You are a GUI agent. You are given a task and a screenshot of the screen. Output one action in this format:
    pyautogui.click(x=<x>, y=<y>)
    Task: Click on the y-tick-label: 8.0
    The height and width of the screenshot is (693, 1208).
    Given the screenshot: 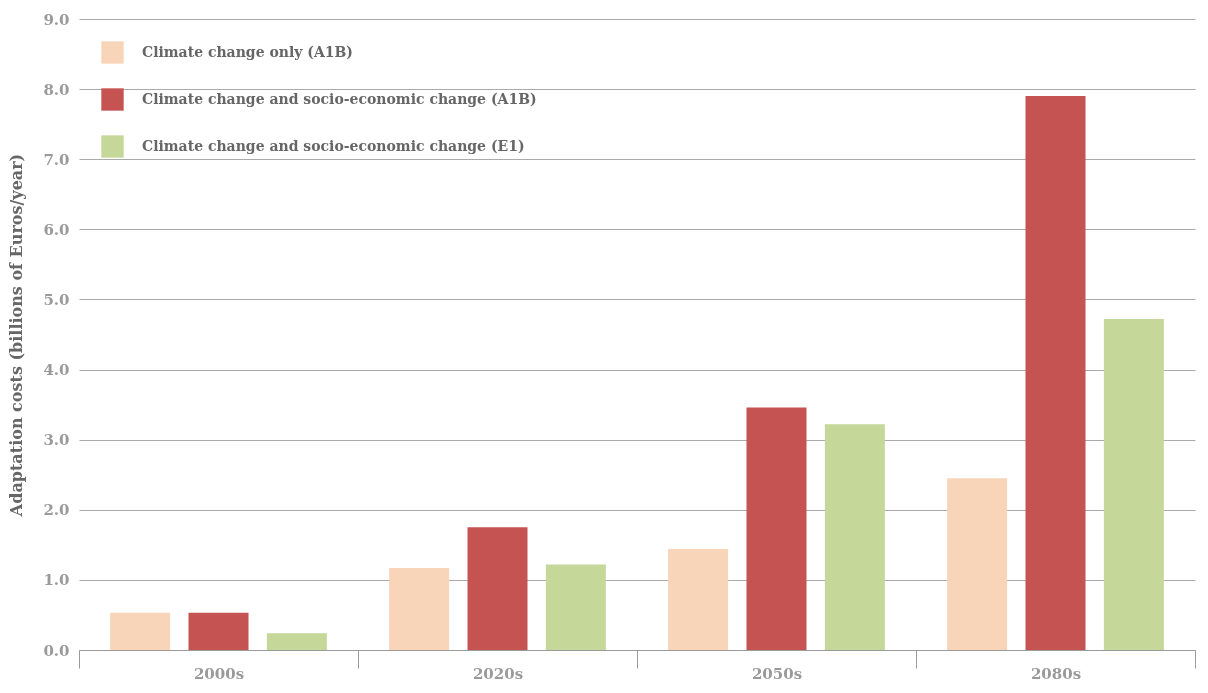 What is the action you would take?
    pyautogui.click(x=56, y=89)
    